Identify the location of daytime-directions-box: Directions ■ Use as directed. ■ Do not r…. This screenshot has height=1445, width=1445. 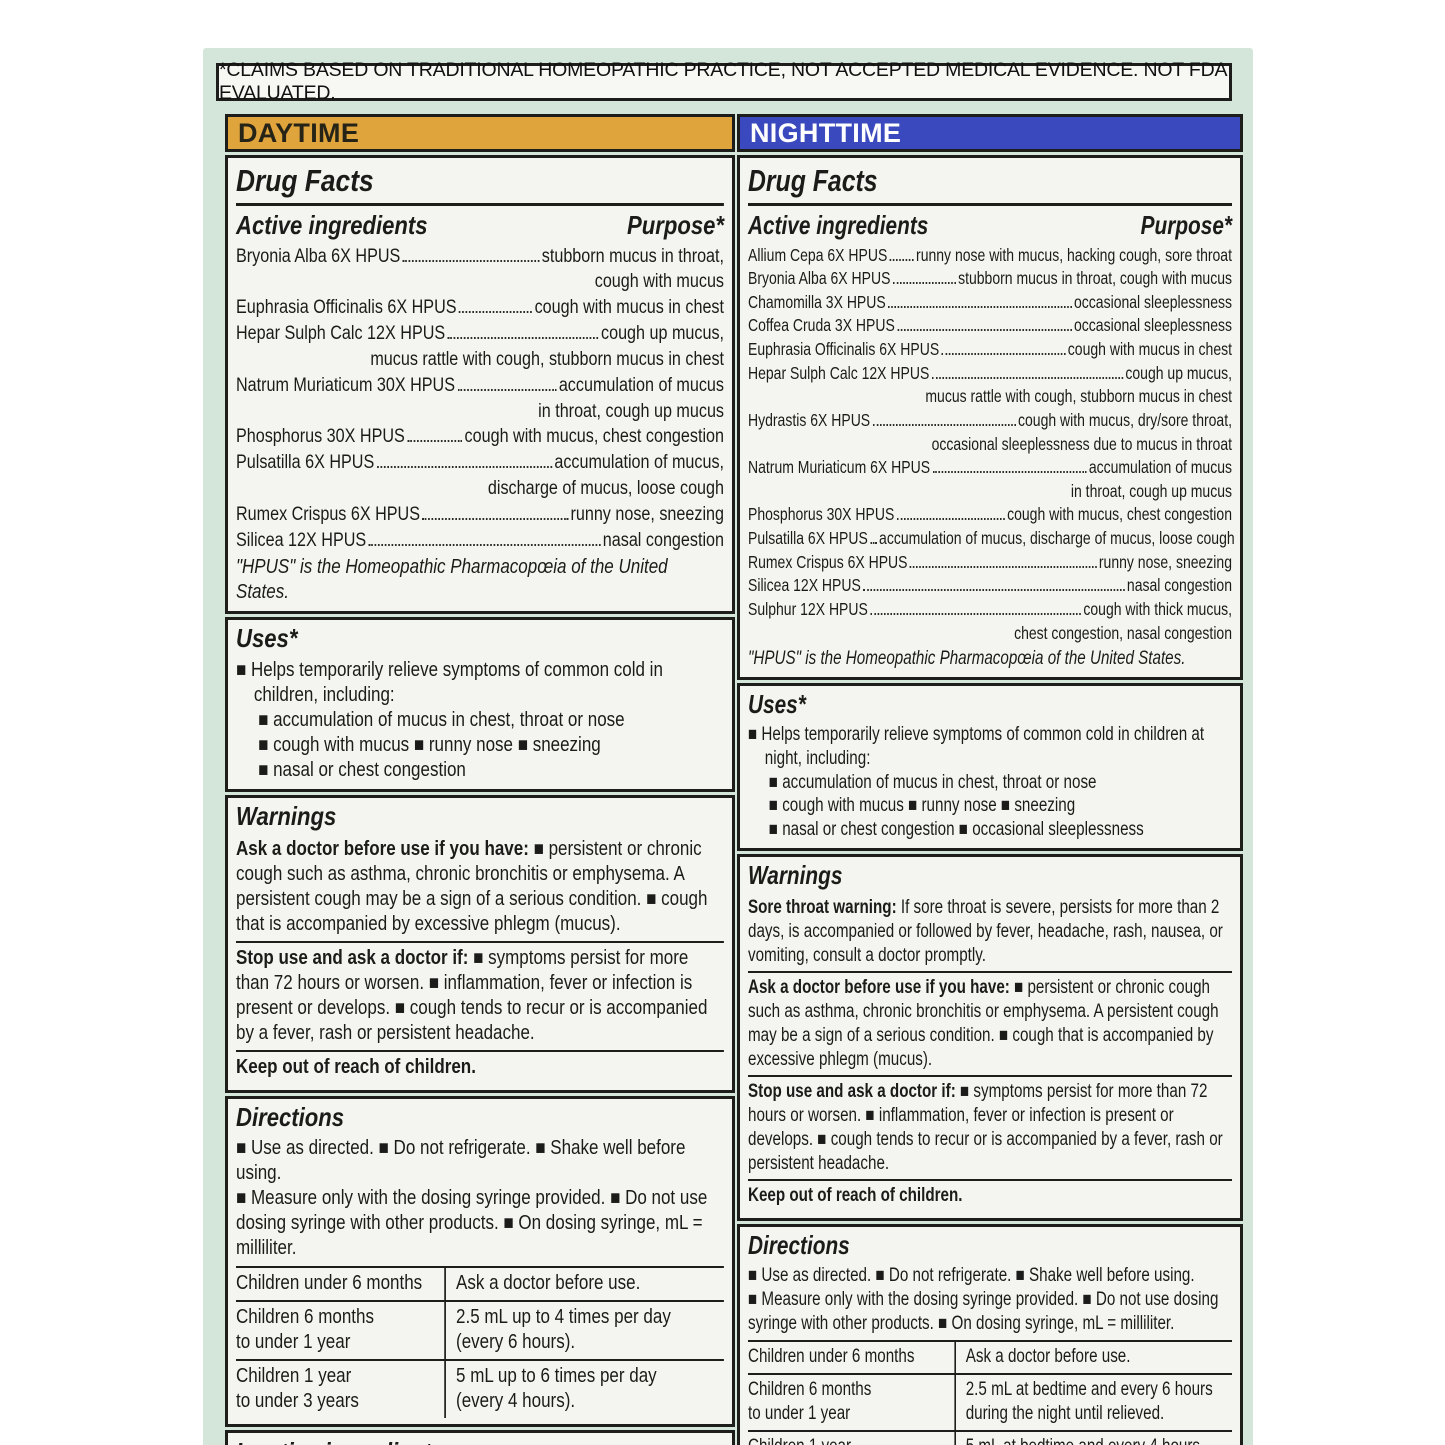
(480, 1261).